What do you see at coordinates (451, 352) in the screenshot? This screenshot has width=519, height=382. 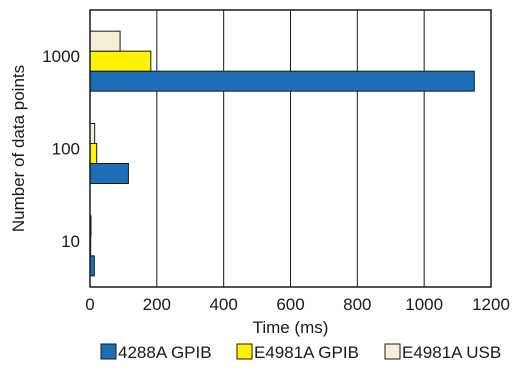 I see `legend-label-e4981a-usb: E4981A USB` at bounding box center [451, 352].